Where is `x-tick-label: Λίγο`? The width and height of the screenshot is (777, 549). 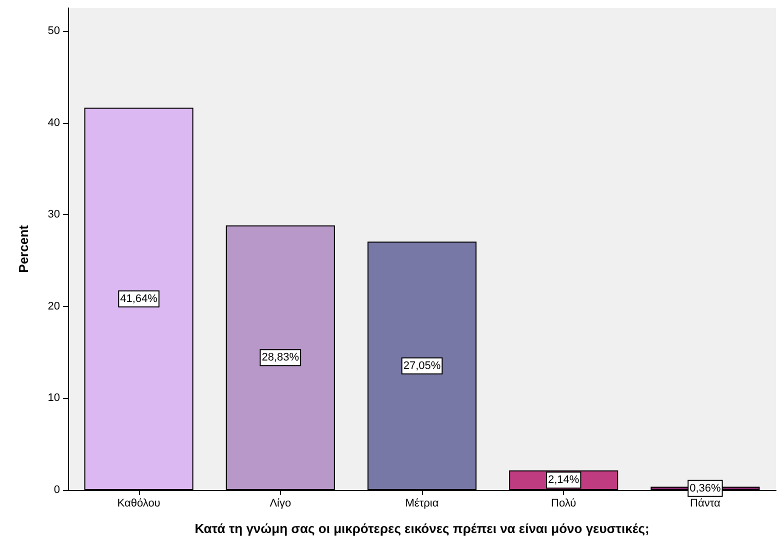 x-tick-label: Λίγο is located at coordinates (281, 504).